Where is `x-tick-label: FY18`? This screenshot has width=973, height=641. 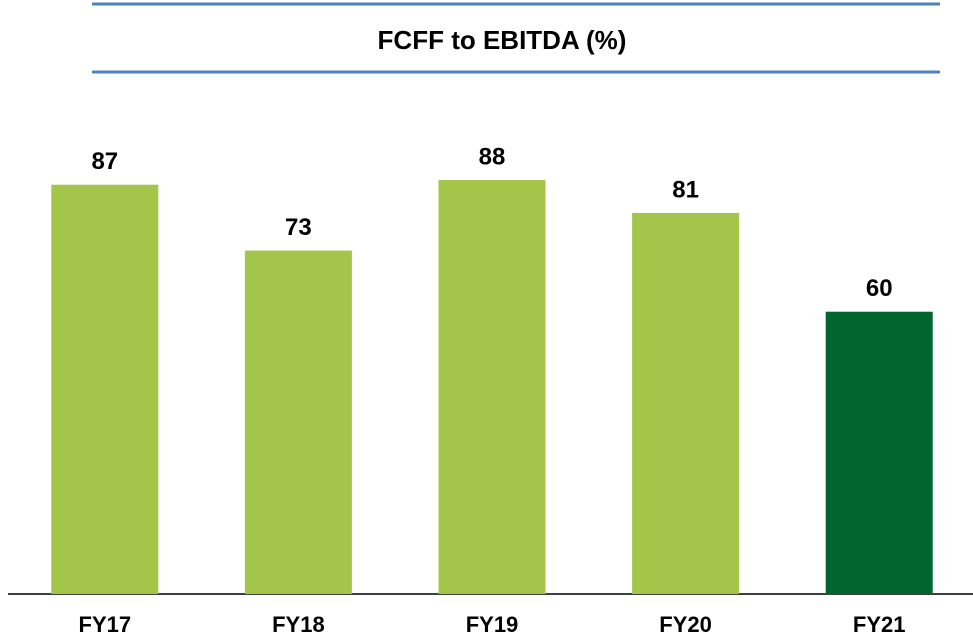
x-tick-label: FY18 is located at coordinates (298, 624).